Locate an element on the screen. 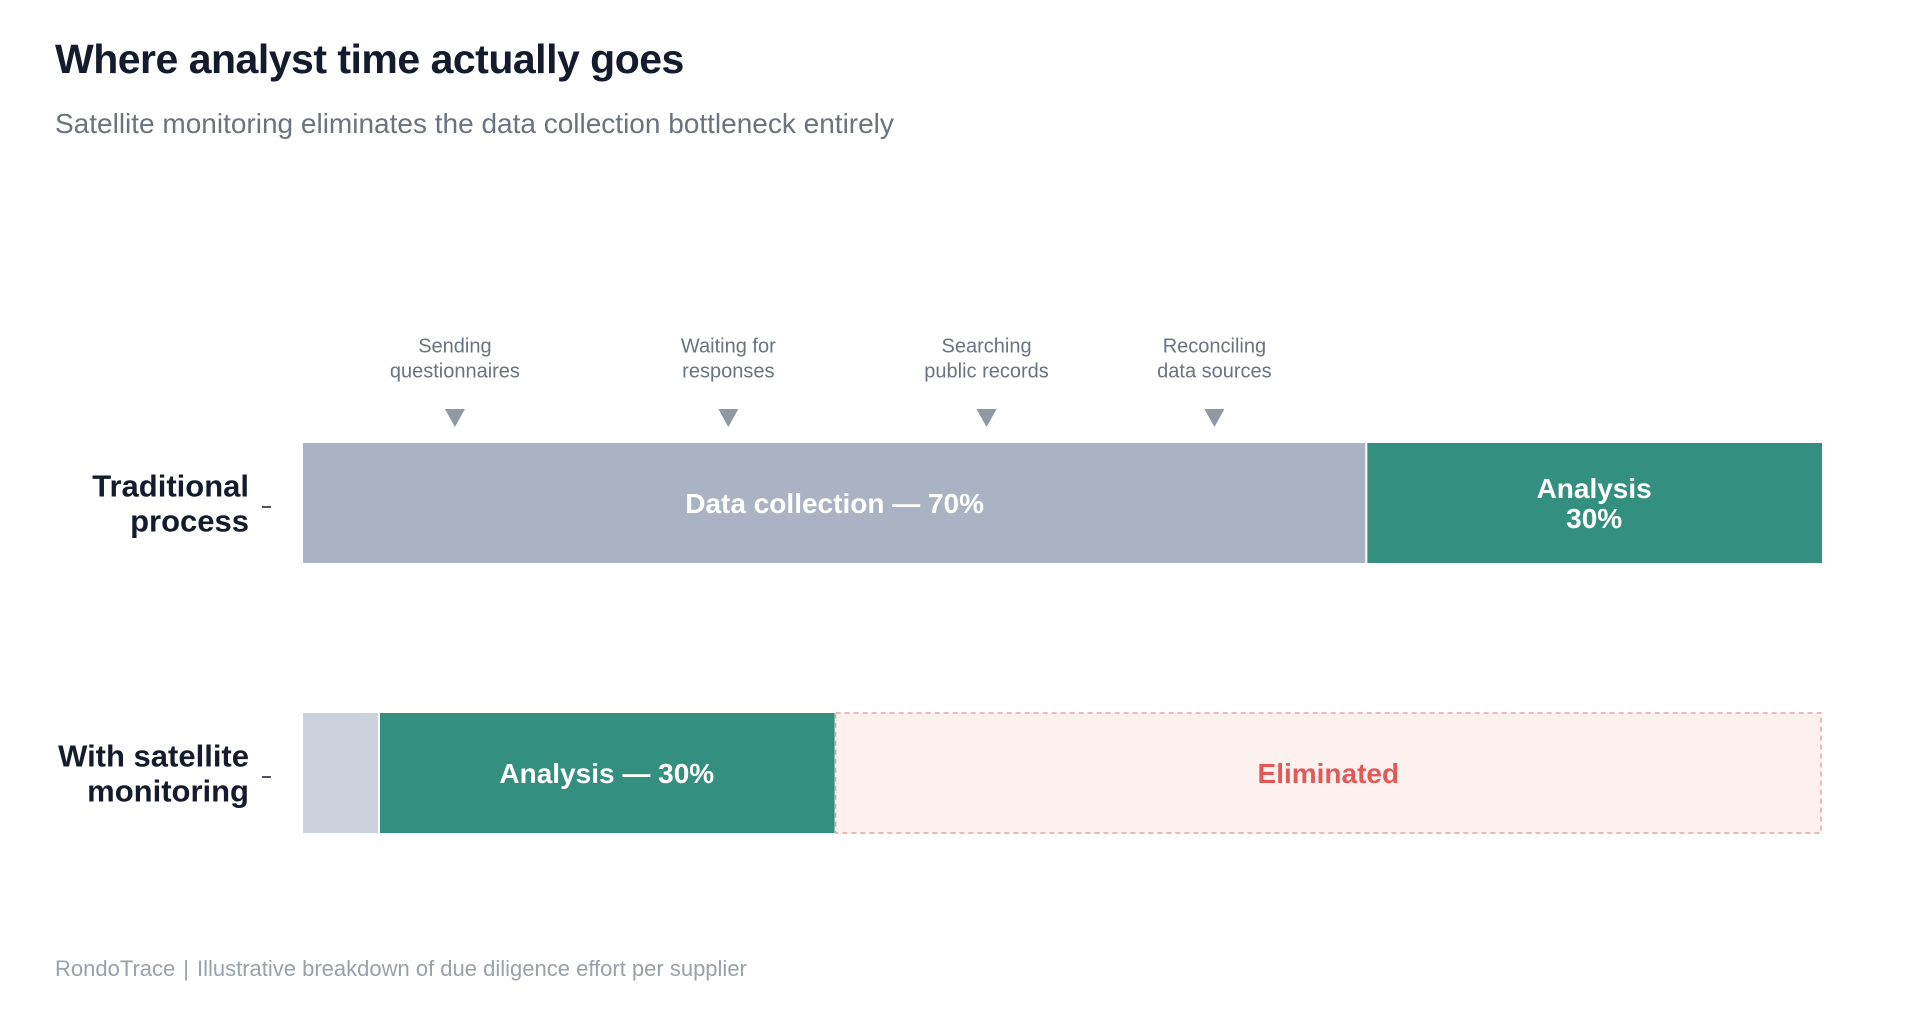  annotation-label-line: responses is located at coordinates (728, 372).